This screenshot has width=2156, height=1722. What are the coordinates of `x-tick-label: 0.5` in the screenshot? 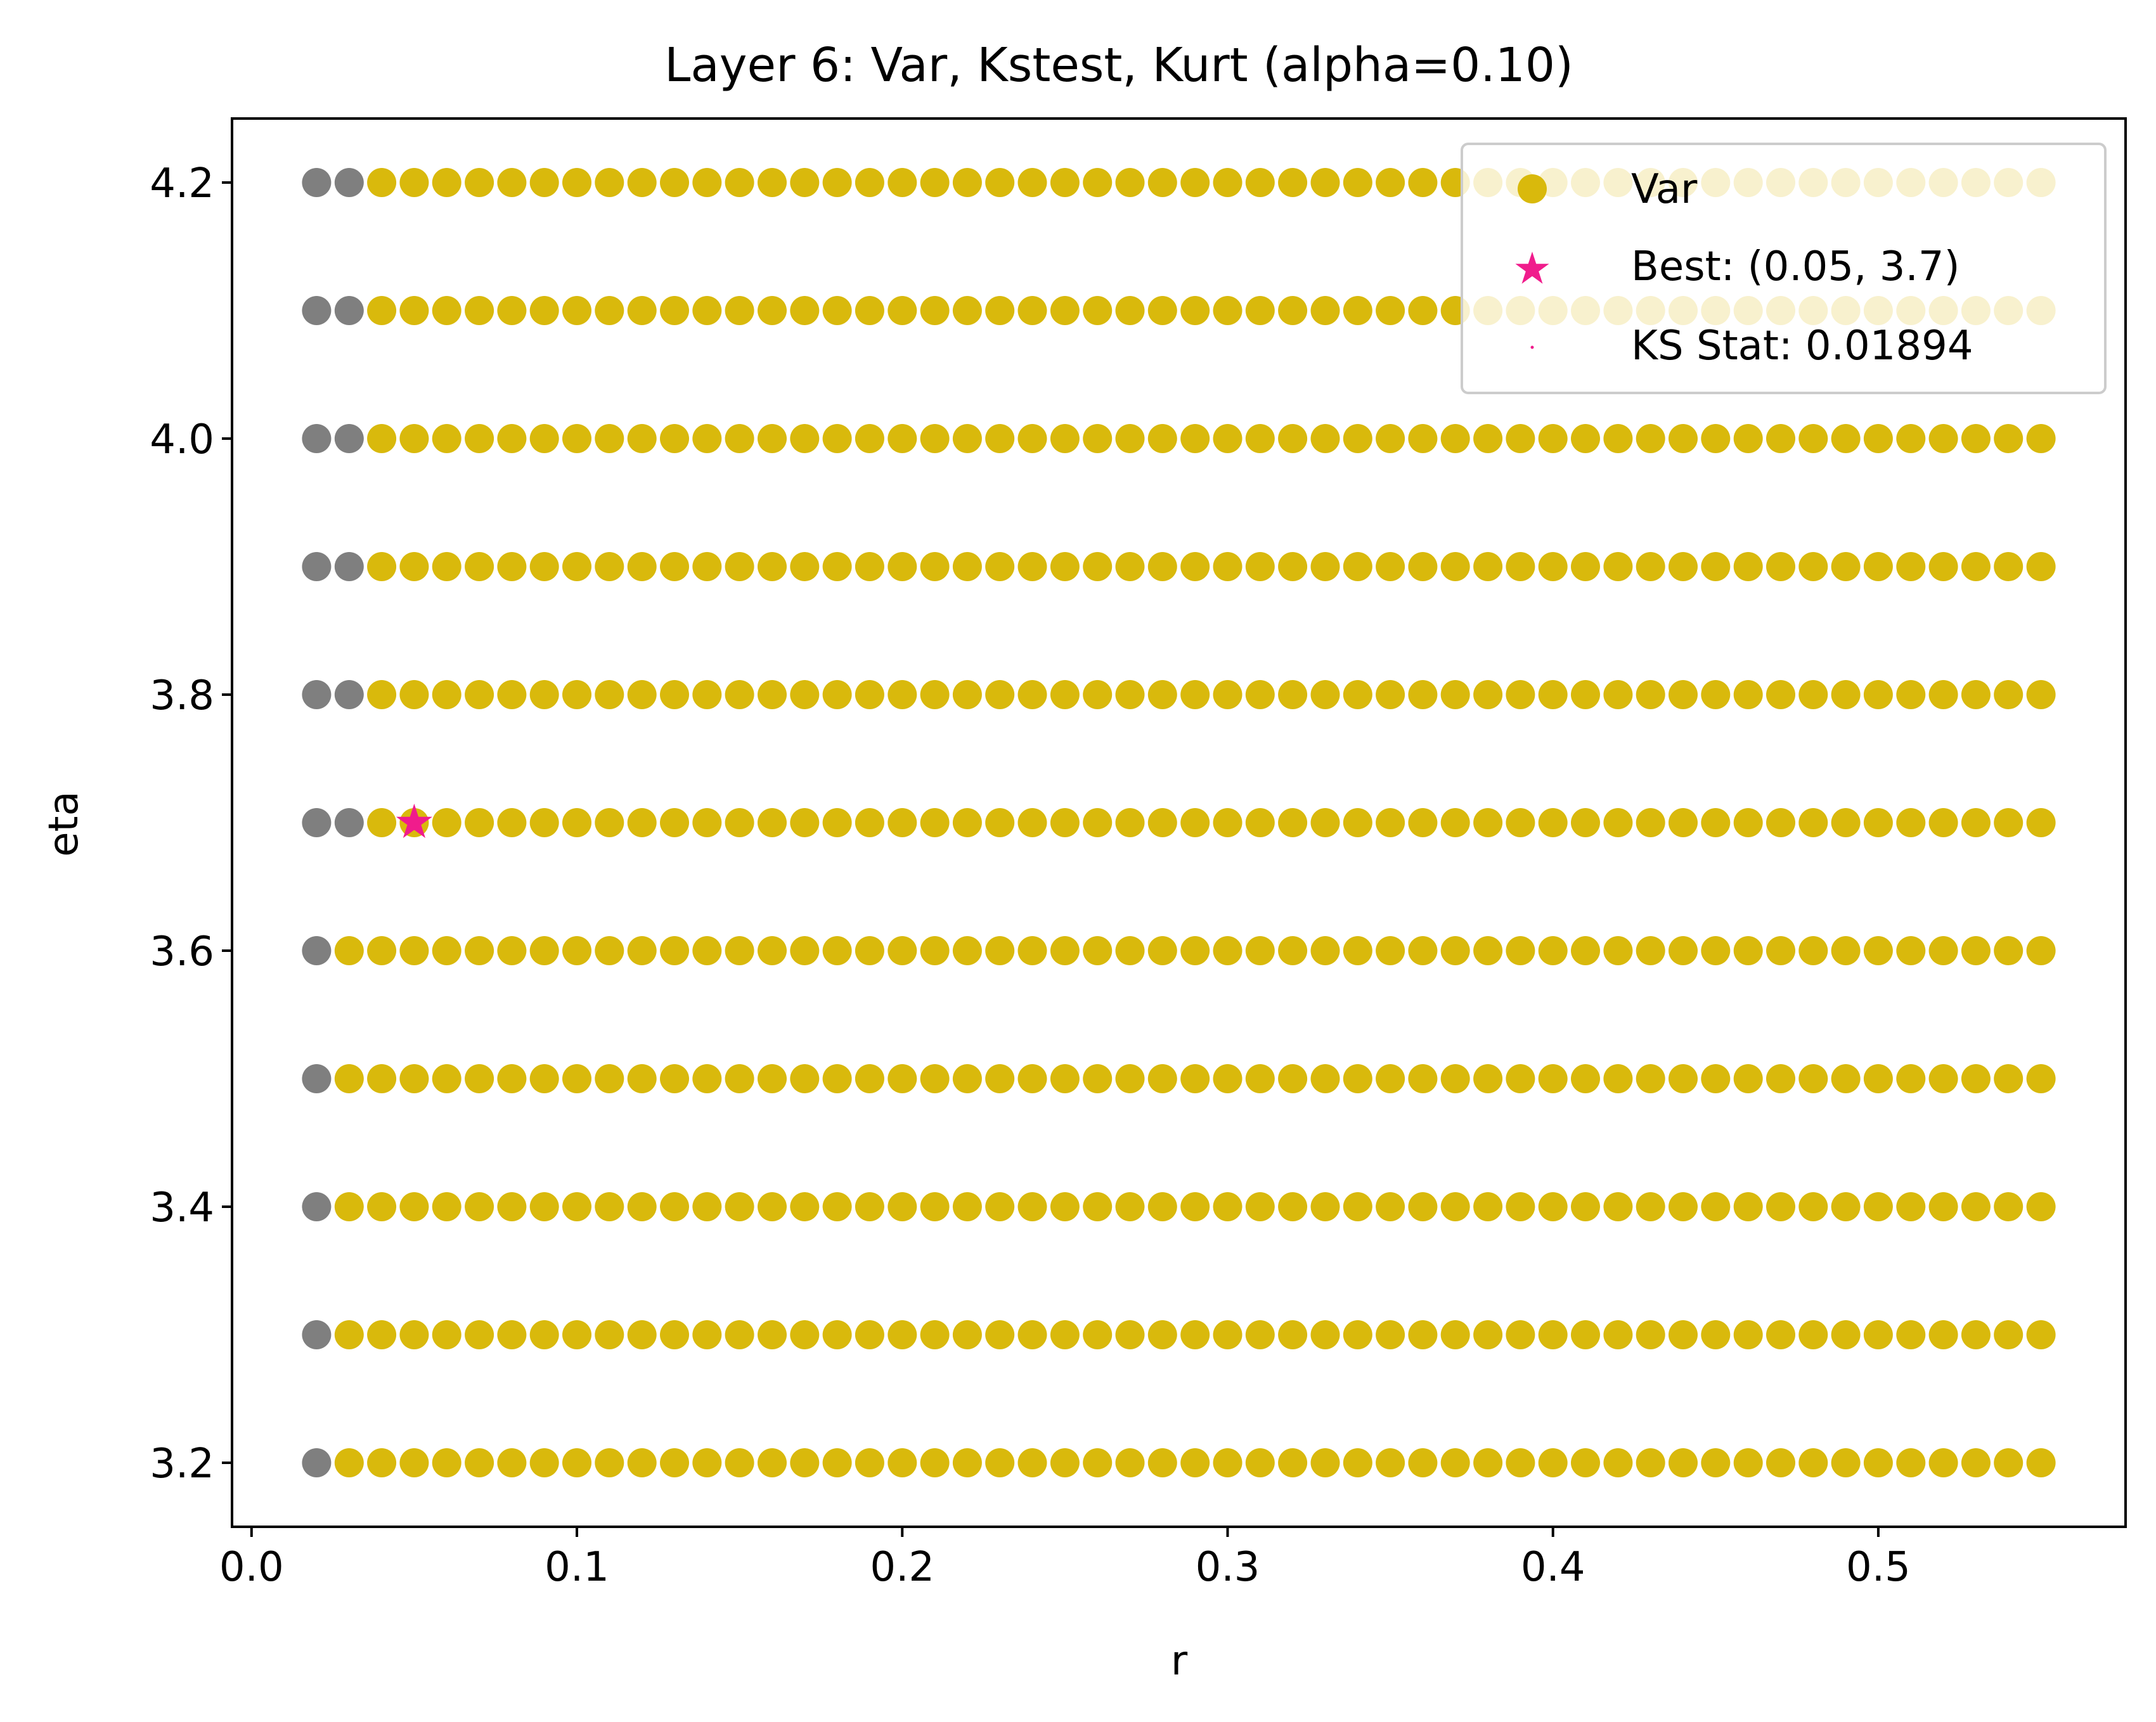 It's located at (1878, 1568).